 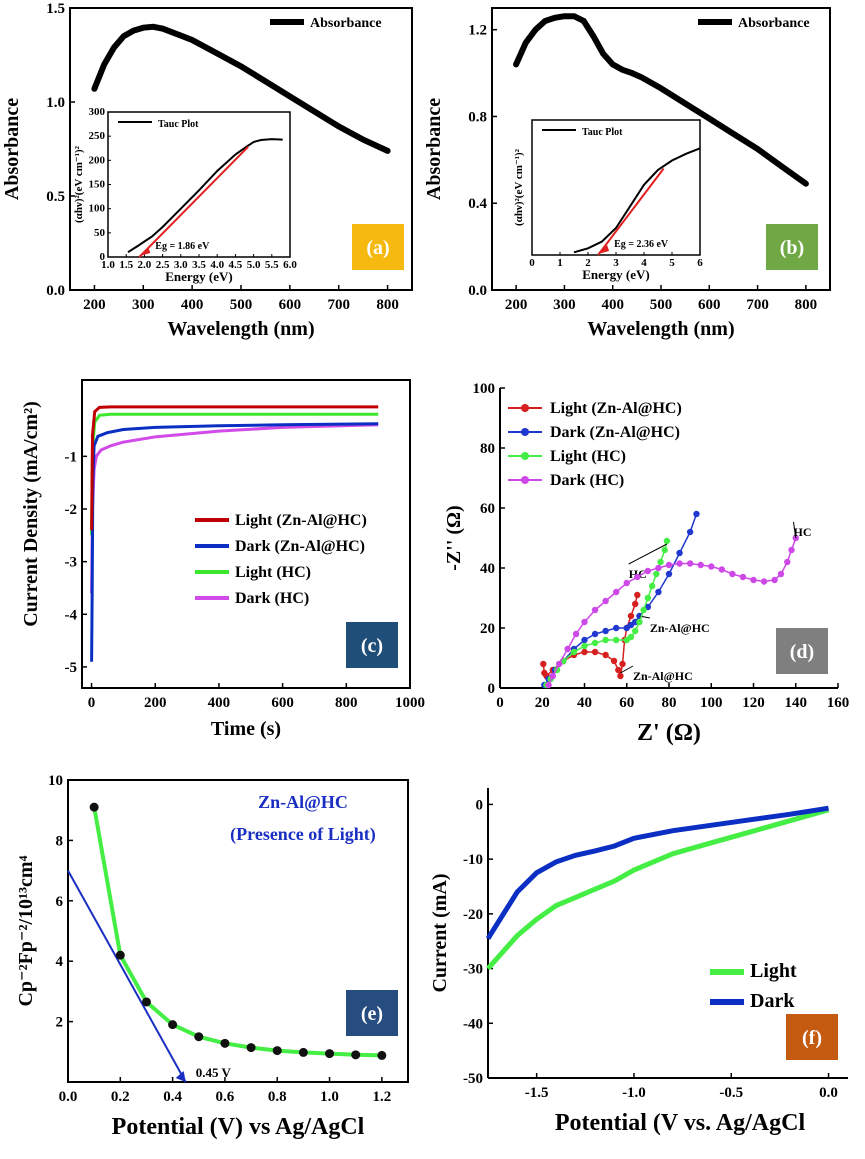 What do you see at coordinates (71, 615) in the screenshot?
I see `y-tick-label-c: -4` at bounding box center [71, 615].